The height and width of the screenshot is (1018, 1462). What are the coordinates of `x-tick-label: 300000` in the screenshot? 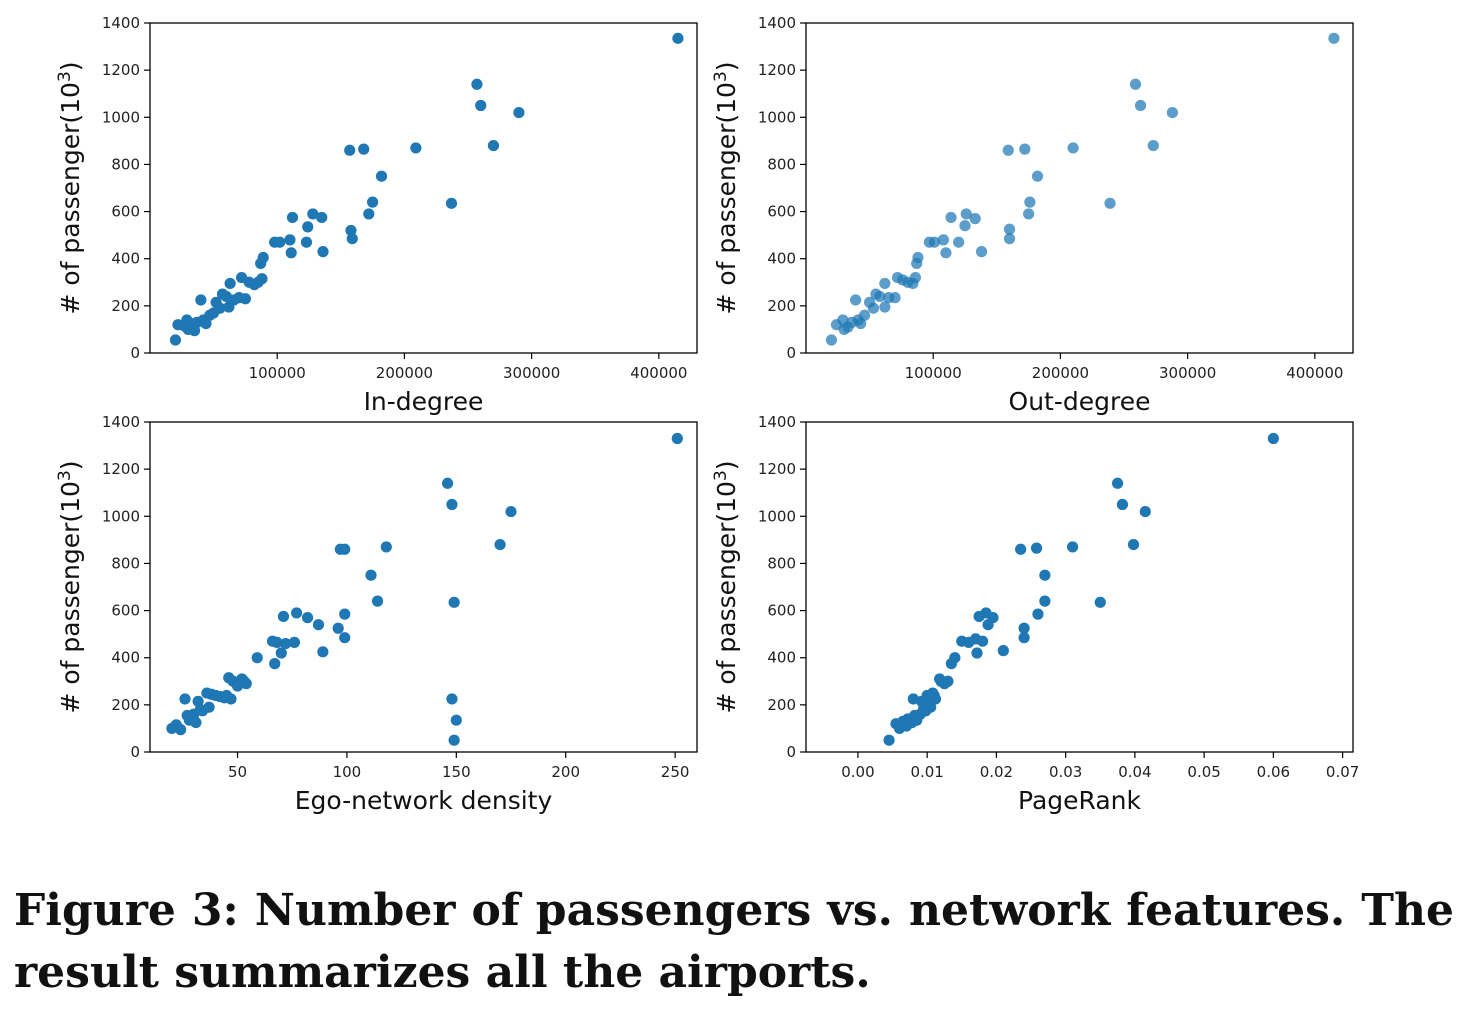 It's located at (531, 373).